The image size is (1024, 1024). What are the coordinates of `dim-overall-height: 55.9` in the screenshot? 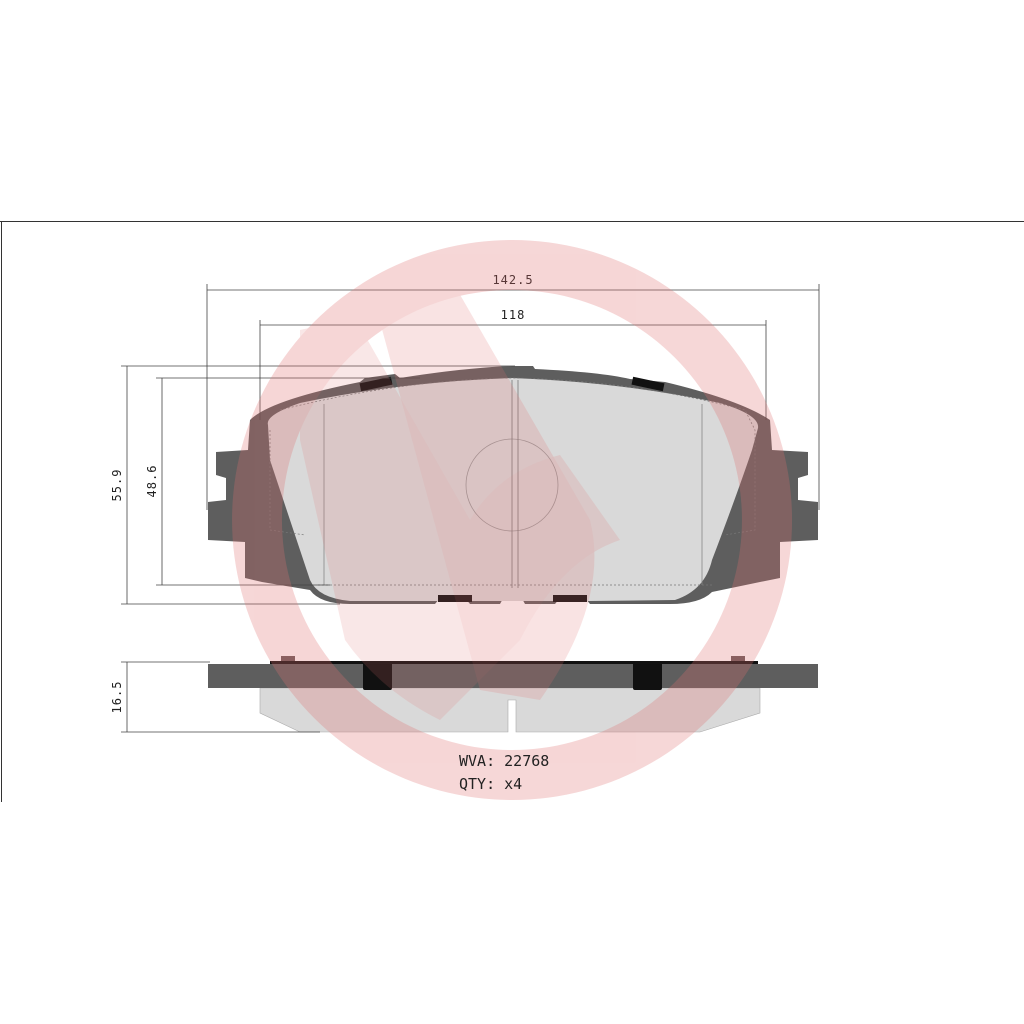 It's located at (117, 485).